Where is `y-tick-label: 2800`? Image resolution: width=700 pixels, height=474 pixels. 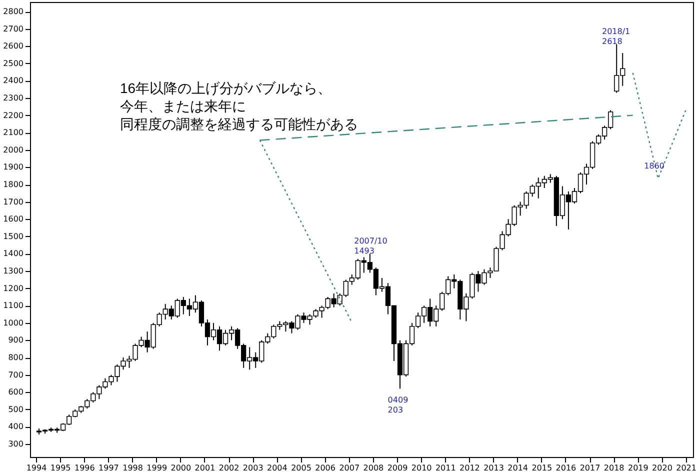 y-tick-label: 2800 is located at coordinates (13, 11).